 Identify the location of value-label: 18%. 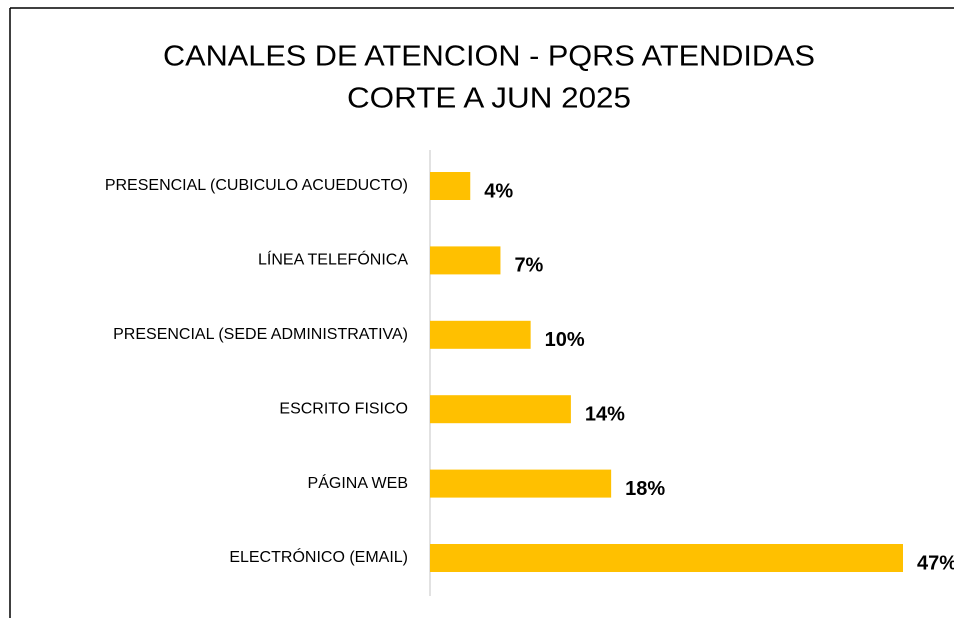
(645, 489).